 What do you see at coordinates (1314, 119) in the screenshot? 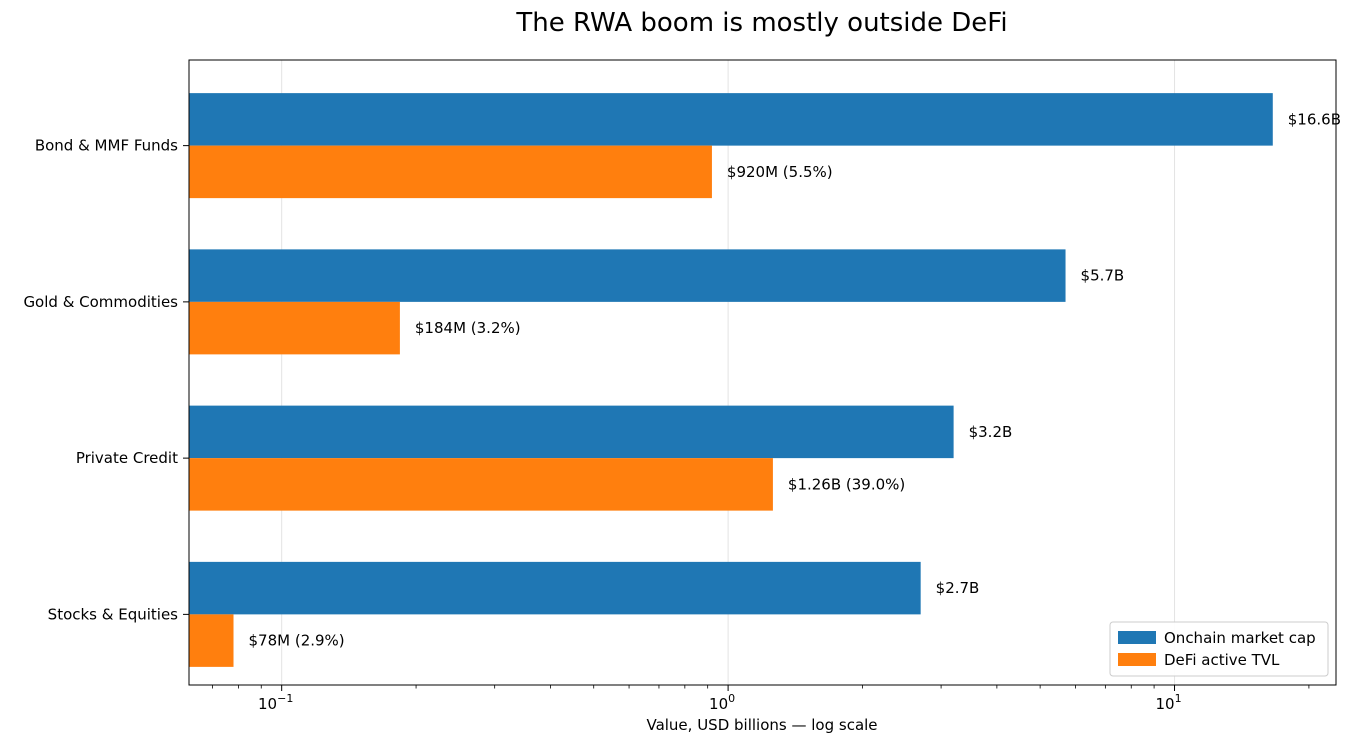
I see `bar-value-label: $16.6B` at bounding box center [1314, 119].